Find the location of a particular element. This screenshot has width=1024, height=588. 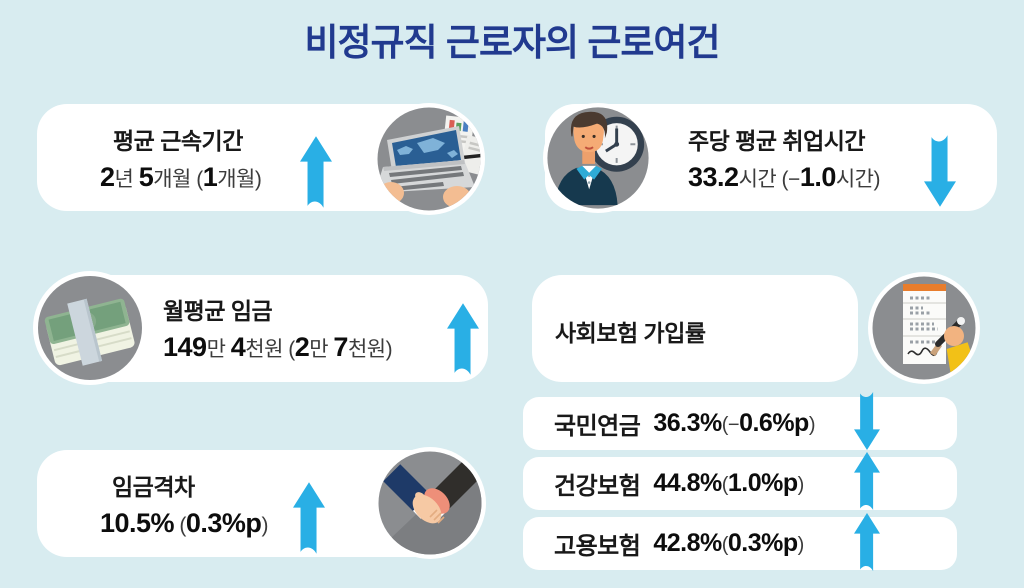

tenure-value: 2년 5개월 (1개월) is located at coordinates (181, 177).